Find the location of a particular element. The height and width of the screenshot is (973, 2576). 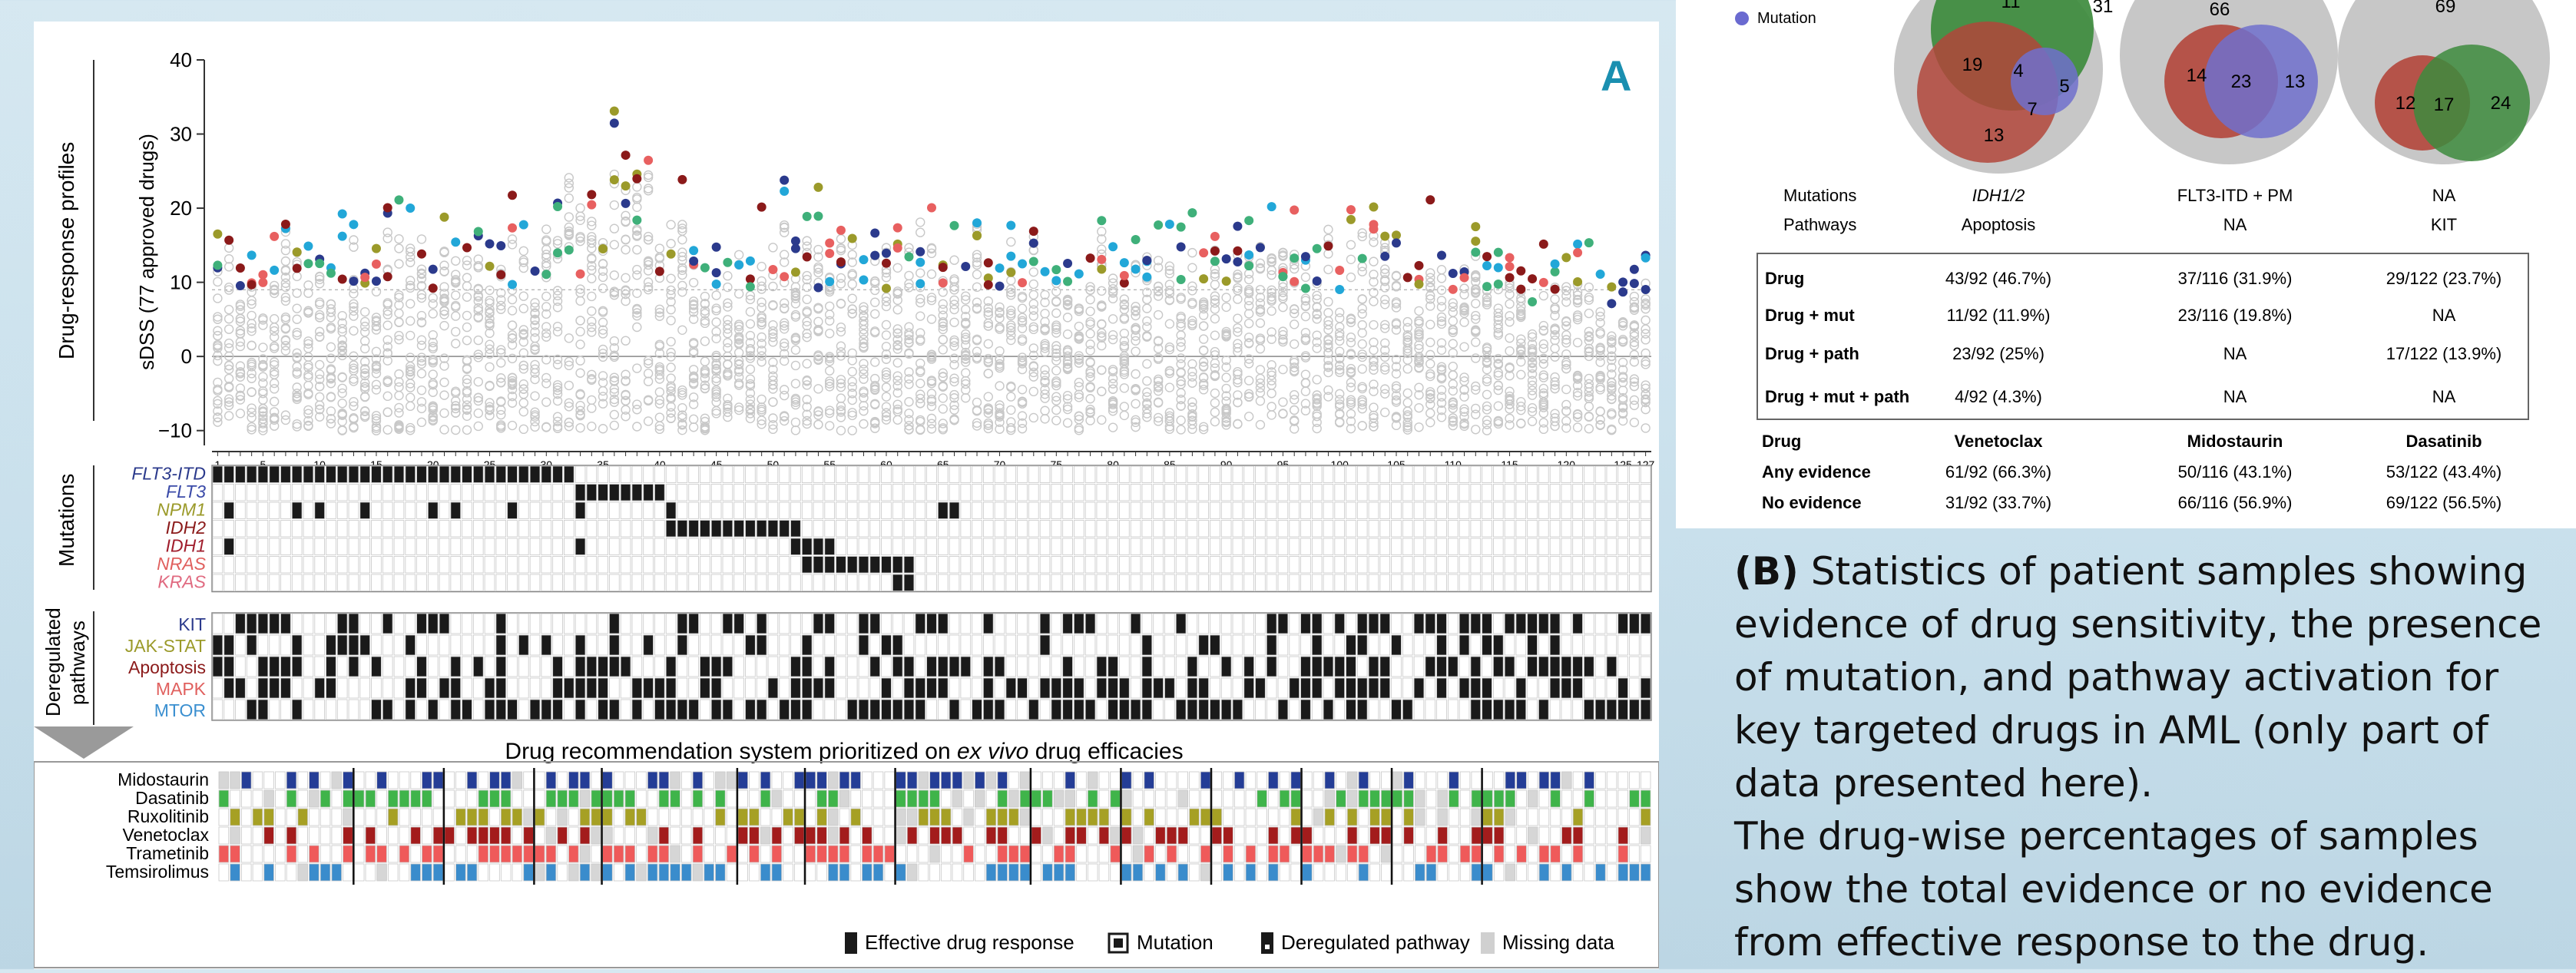

row-label: NRAS is located at coordinates (182, 564).